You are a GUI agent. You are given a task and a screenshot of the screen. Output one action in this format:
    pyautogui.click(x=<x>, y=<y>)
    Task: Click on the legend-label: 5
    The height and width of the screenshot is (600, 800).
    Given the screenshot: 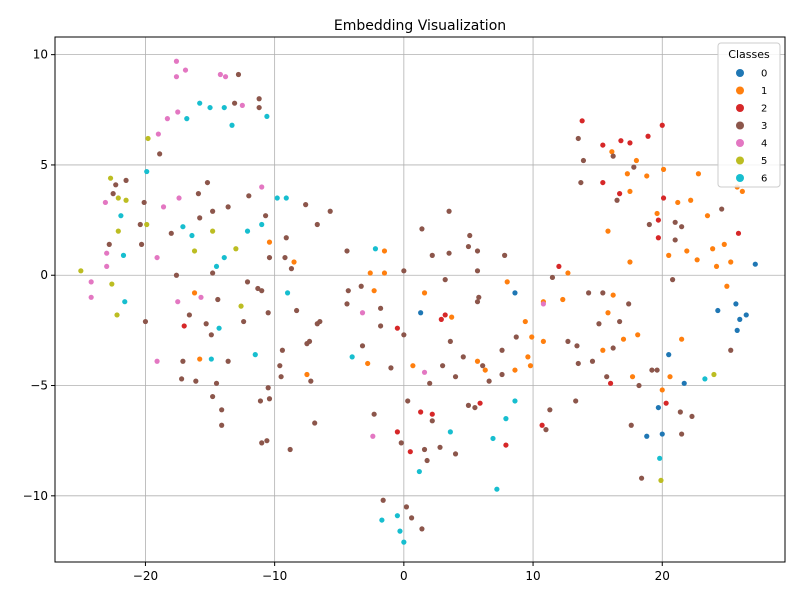 What is the action you would take?
    pyautogui.click(x=764, y=161)
    